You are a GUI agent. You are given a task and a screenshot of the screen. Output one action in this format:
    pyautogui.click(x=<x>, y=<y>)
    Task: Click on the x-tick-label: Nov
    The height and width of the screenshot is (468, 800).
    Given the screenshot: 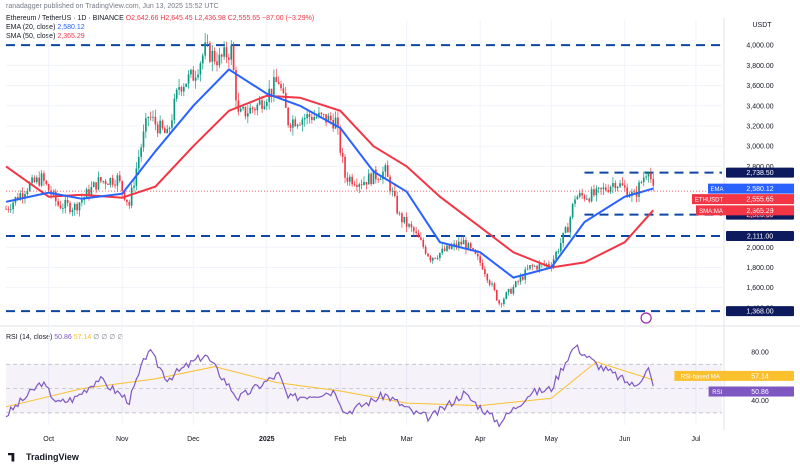 What is the action you would take?
    pyautogui.click(x=122, y=439)
    